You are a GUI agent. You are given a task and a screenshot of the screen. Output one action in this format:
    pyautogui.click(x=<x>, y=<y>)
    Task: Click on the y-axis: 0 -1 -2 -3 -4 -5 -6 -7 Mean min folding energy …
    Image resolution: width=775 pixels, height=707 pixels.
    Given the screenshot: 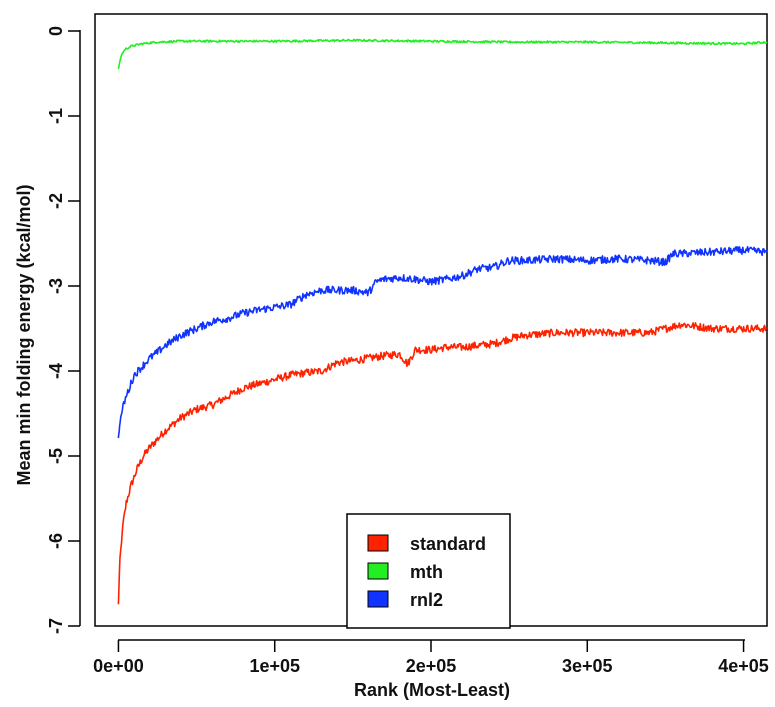 What is the action you would take?
    pyautogui.click(x=47, y=330)
    